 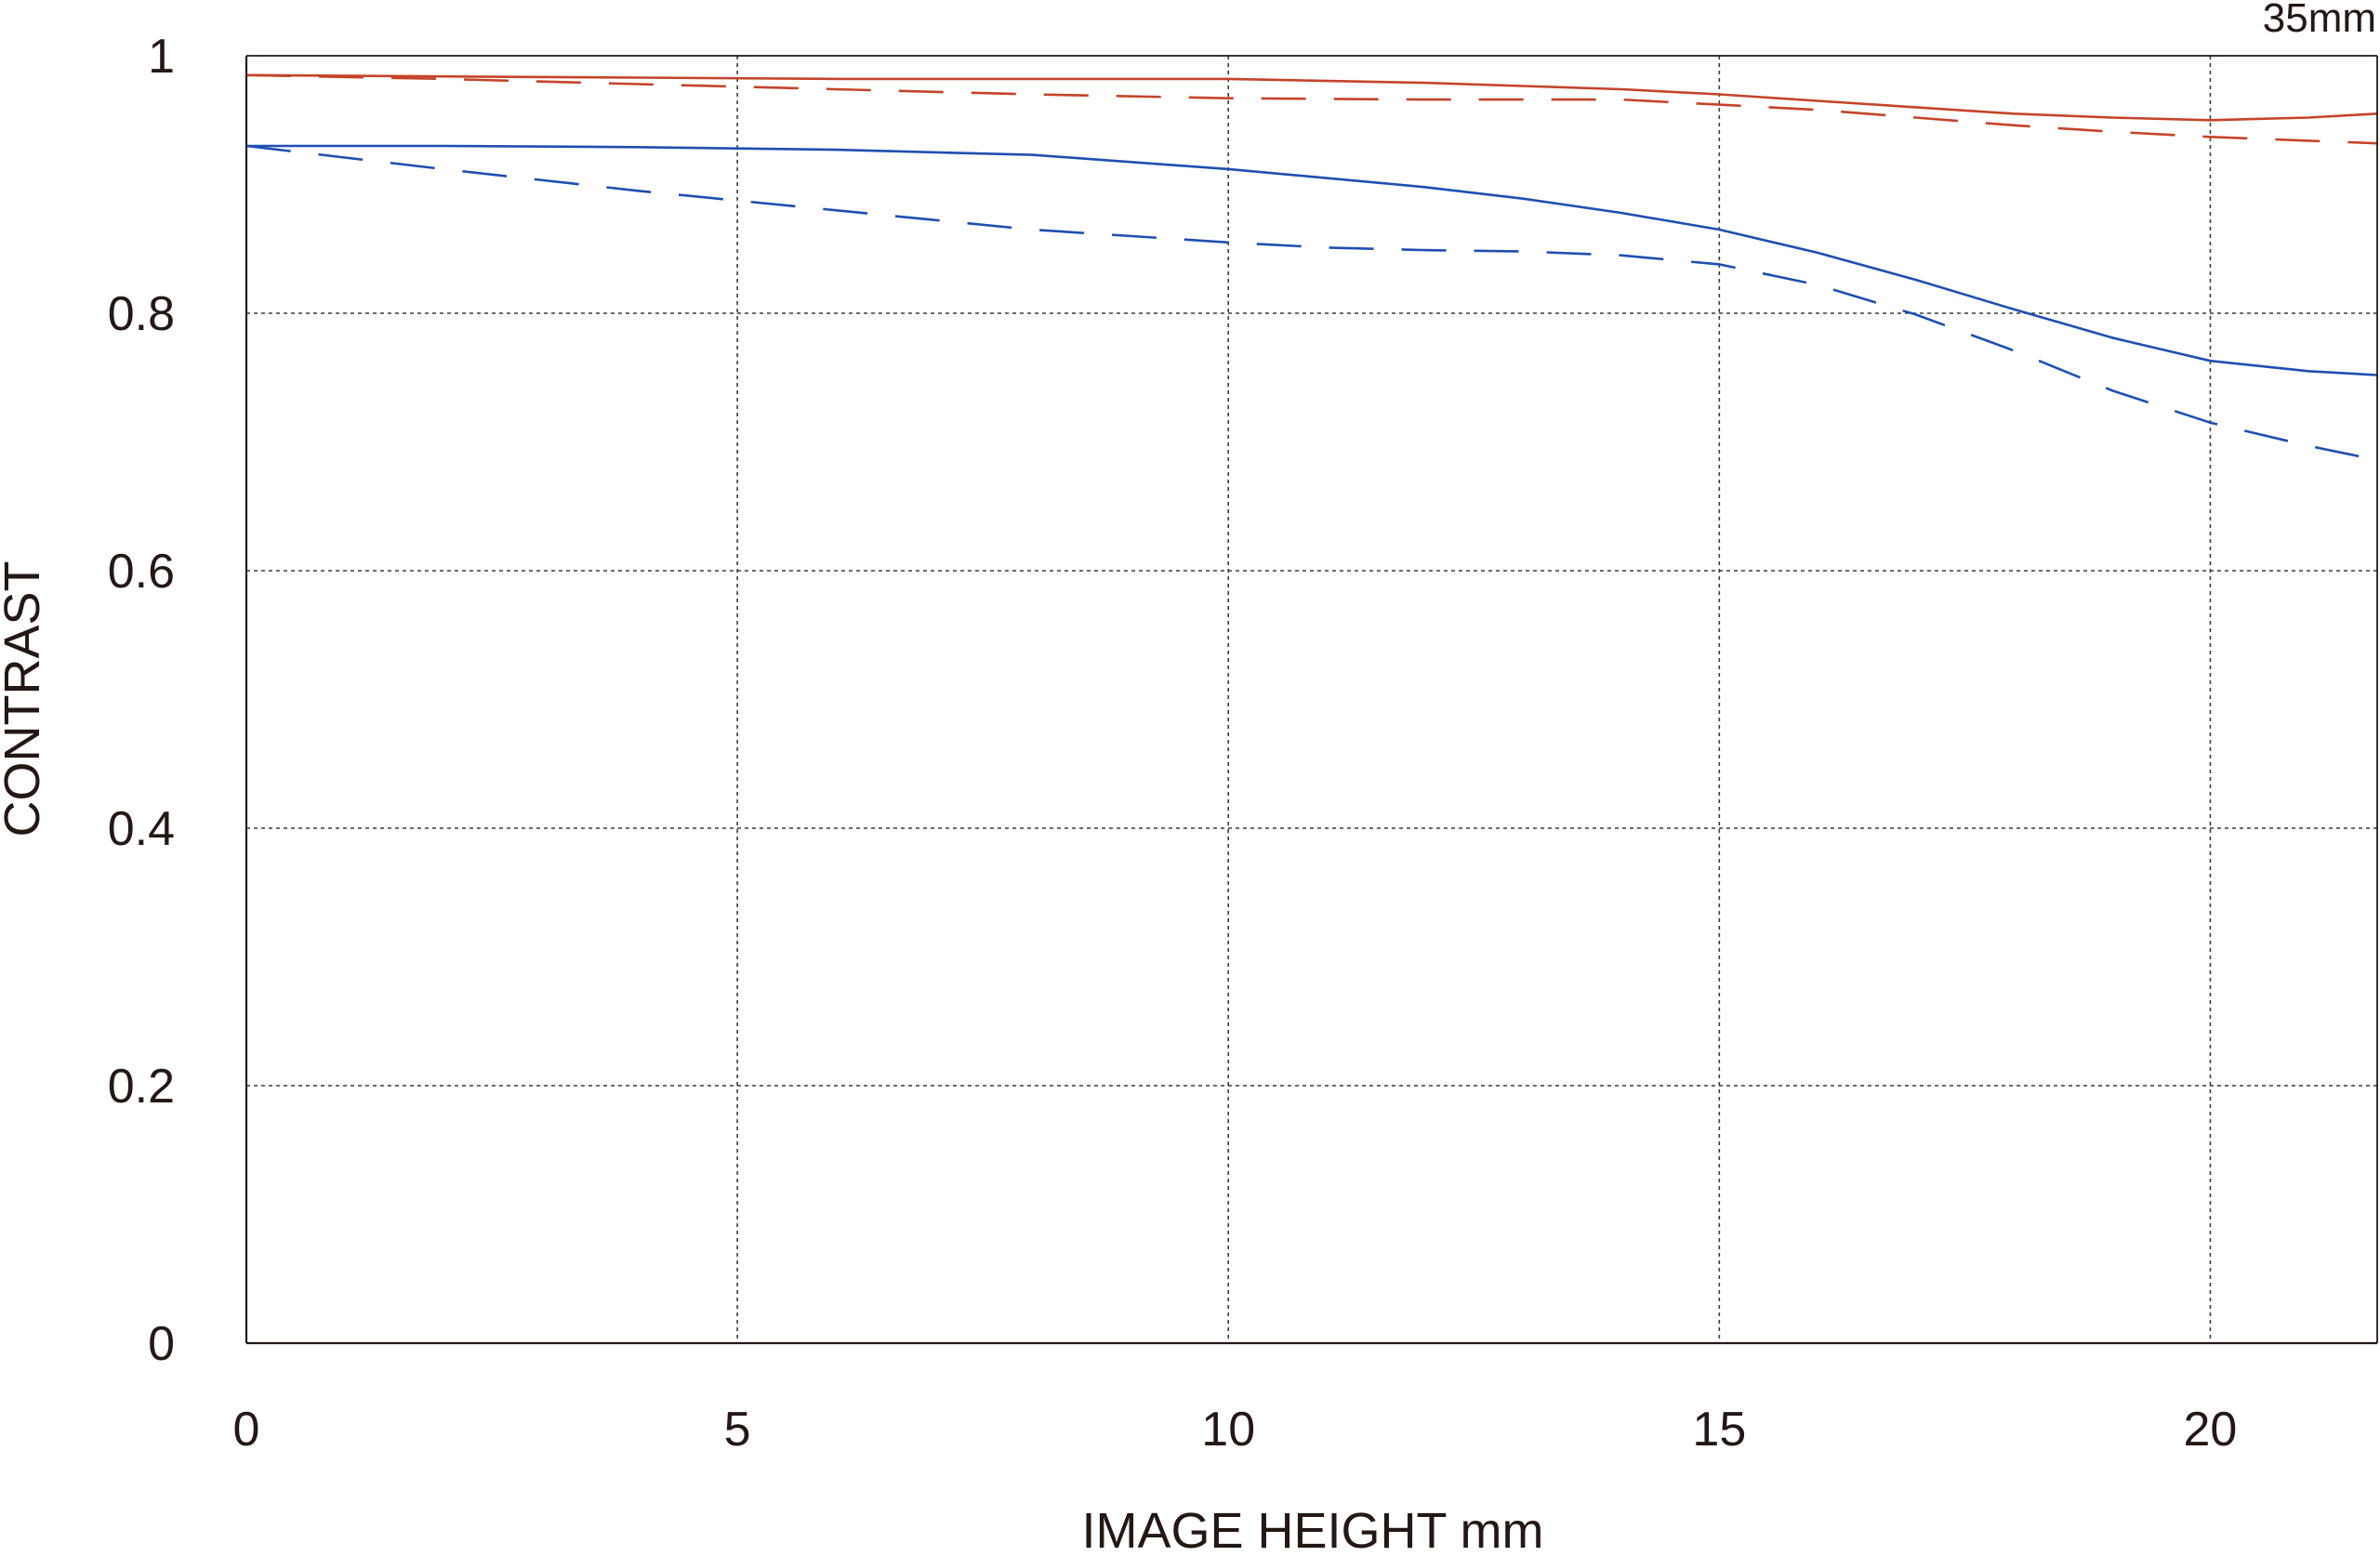 What do you see at coordinates (141, 829) in the screenshot?
I see `y-tick-label: 0.4` at bounding box center [141, 829].